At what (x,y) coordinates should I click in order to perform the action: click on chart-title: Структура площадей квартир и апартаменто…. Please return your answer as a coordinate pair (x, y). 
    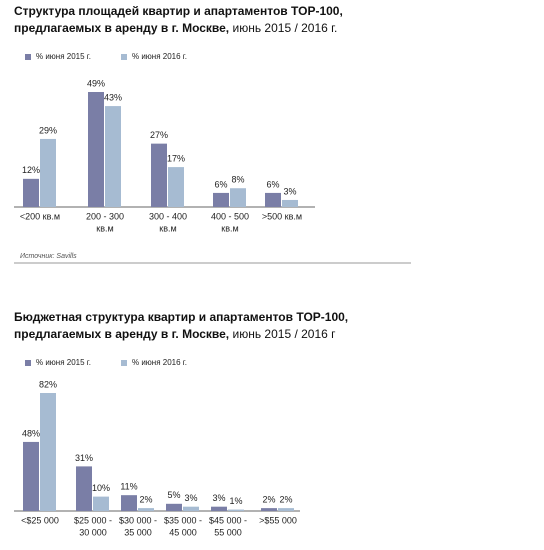
    Looking at the image, I should click on (178, 11).